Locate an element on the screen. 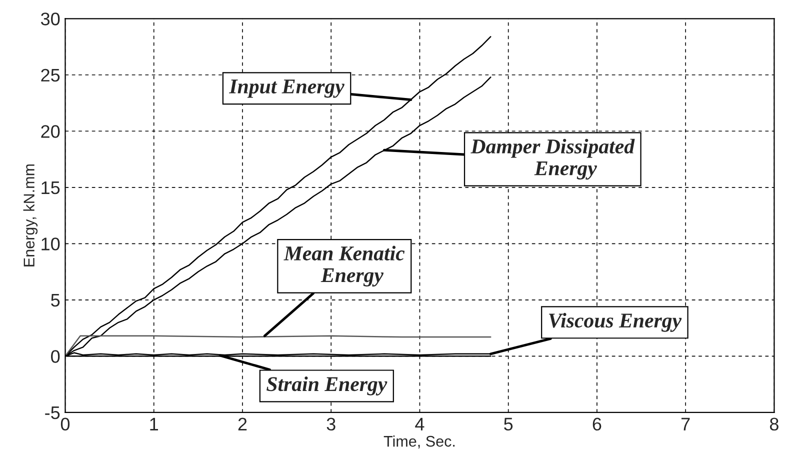  x-tick-label: 2 is located at coordinates (242, 424).